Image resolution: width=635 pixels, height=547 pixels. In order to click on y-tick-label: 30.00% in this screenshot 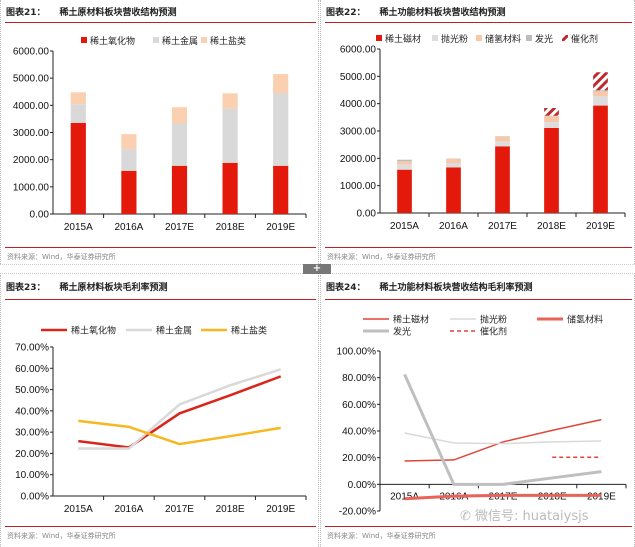, I will do `click(32, 433)`.